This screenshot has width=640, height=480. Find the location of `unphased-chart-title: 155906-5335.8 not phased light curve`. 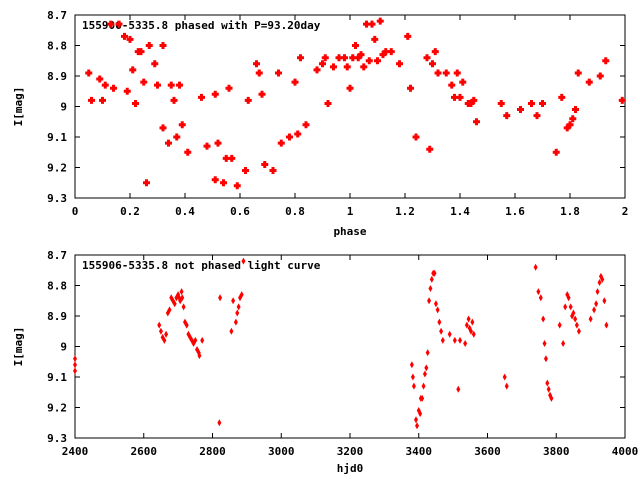

unphased-chart-title: 155906-5335.8 not phased light curve is located at coordinates (201, 265).